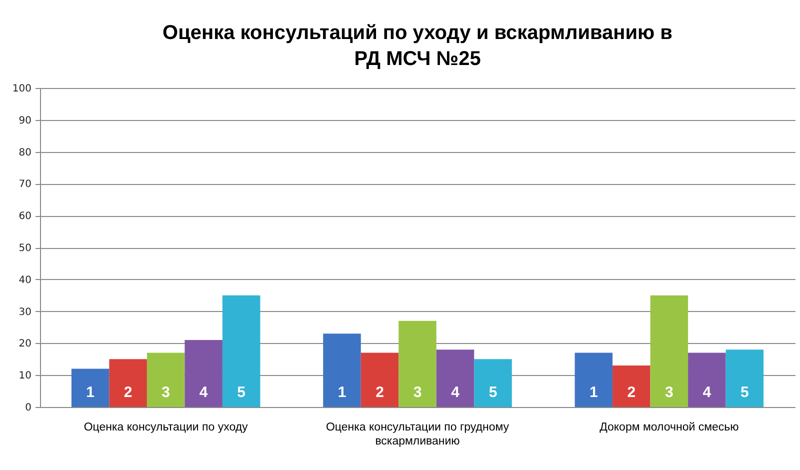 Image resolution: width=800 pixels, height=470 pixels. I want to click on y-tick-label: 20, so click(25, 344).